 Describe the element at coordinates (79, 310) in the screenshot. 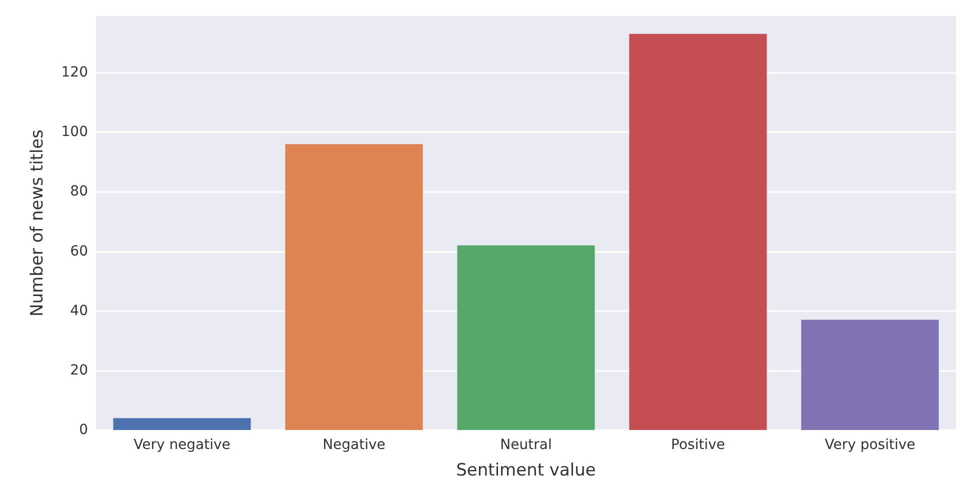

I see `y-tick-label: 40` at that location.